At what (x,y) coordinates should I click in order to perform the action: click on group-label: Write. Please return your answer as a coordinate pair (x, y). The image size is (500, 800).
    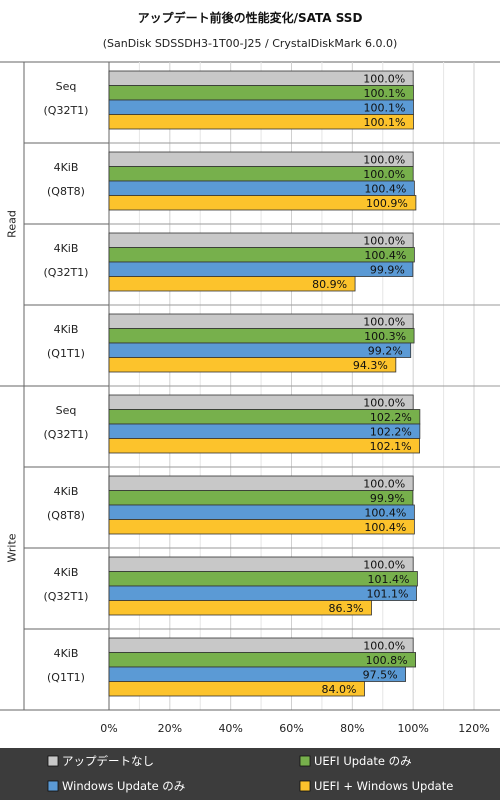
    Looking at the image, I should click on (12, 547).